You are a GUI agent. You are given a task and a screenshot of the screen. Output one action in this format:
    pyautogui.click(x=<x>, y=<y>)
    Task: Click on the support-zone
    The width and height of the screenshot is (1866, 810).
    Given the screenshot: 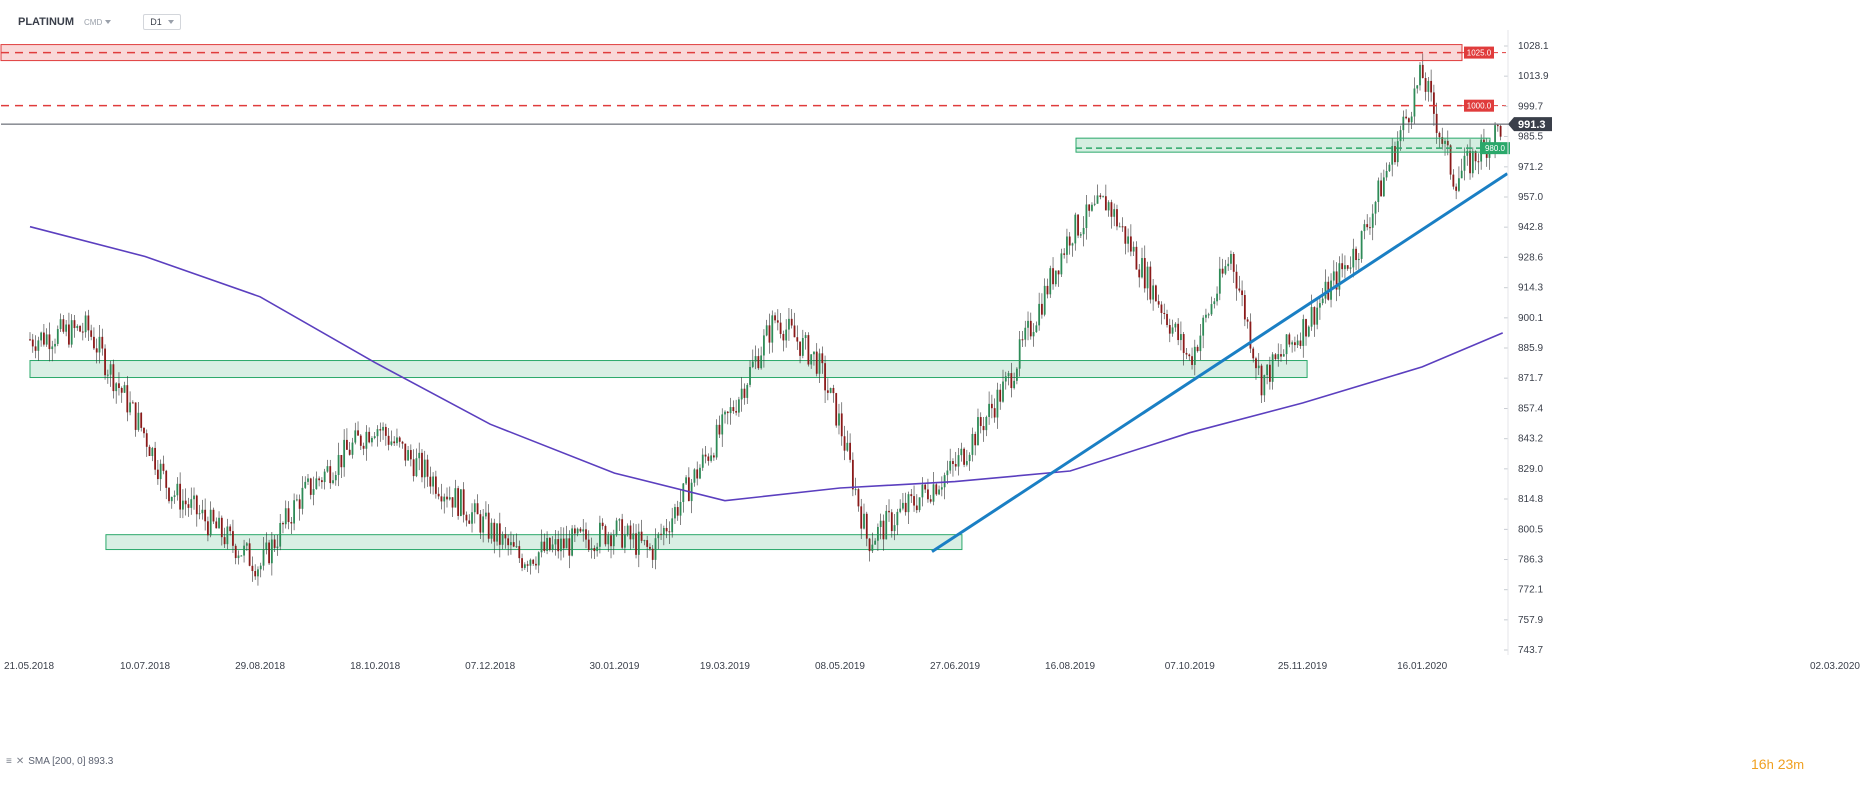 What is the action you would take?
    pyautogui.click(x=668, y=369)
    